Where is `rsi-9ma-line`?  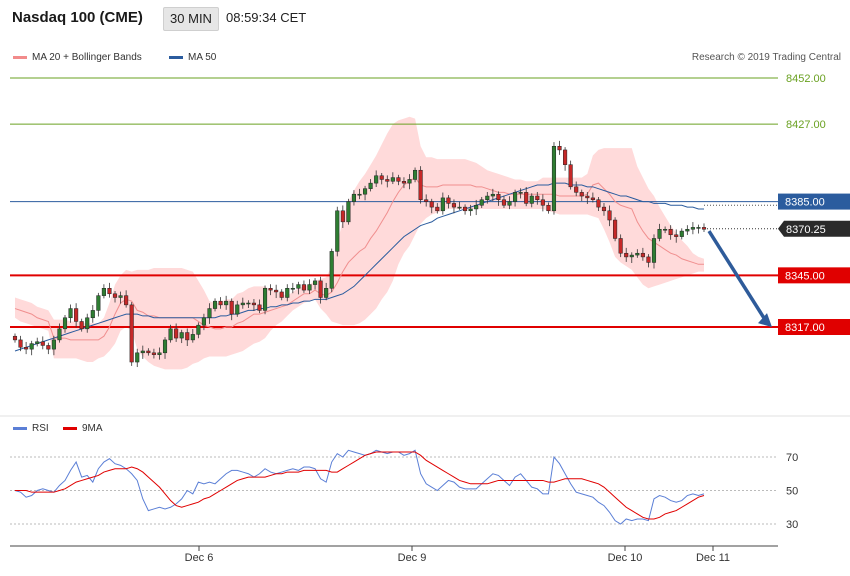
rsi-9ma-line is located at coordinates (360, 485).